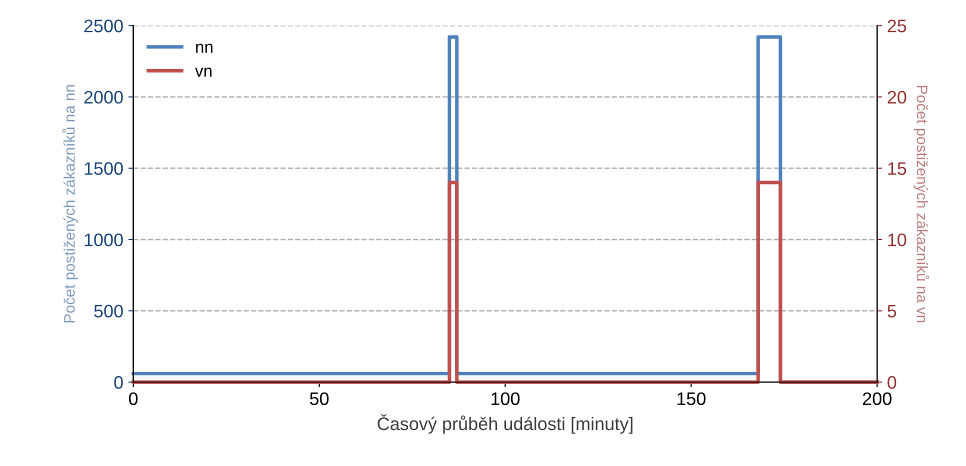 The width and height of the screenshot is (966, 466). Describe the element at coordinates (897, 97) in the screenshot. I see `y2-tick-label: 20` at that location.